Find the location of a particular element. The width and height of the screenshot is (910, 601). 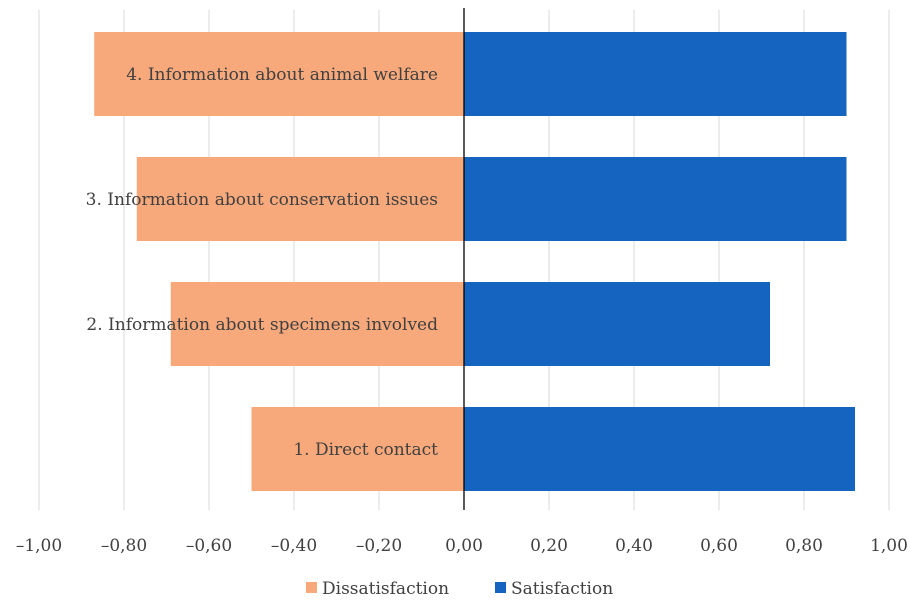

x-tick-label: 1,00 is located at coordinates (889, 546).